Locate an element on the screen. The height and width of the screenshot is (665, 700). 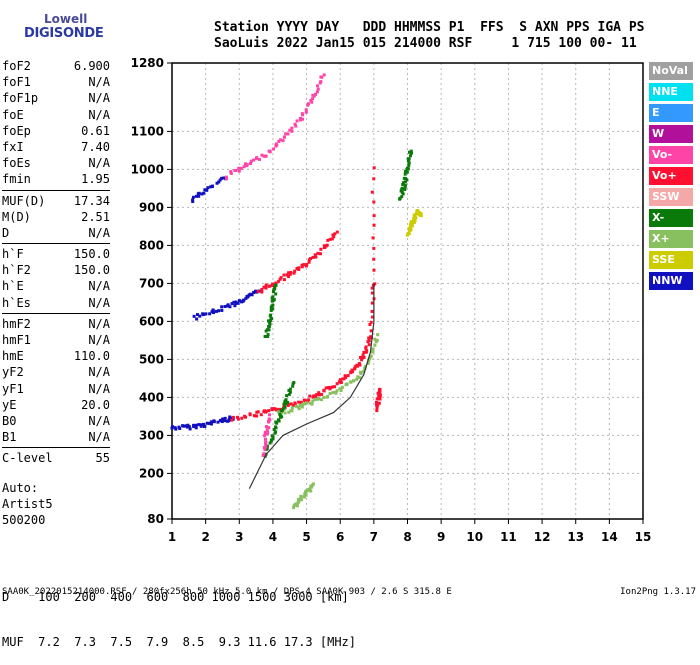
x-tick-label: 9 is located at coordinates (441, 537).